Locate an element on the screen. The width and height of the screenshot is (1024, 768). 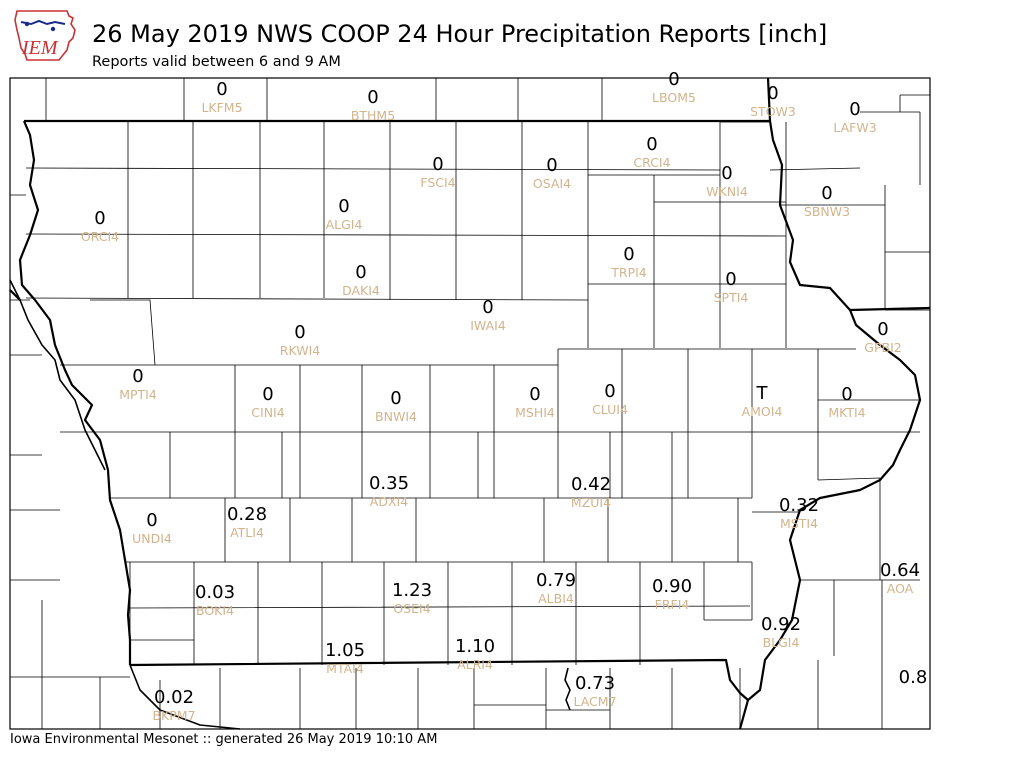
station-id: BOKI4 is located at coordinates (215, 610).